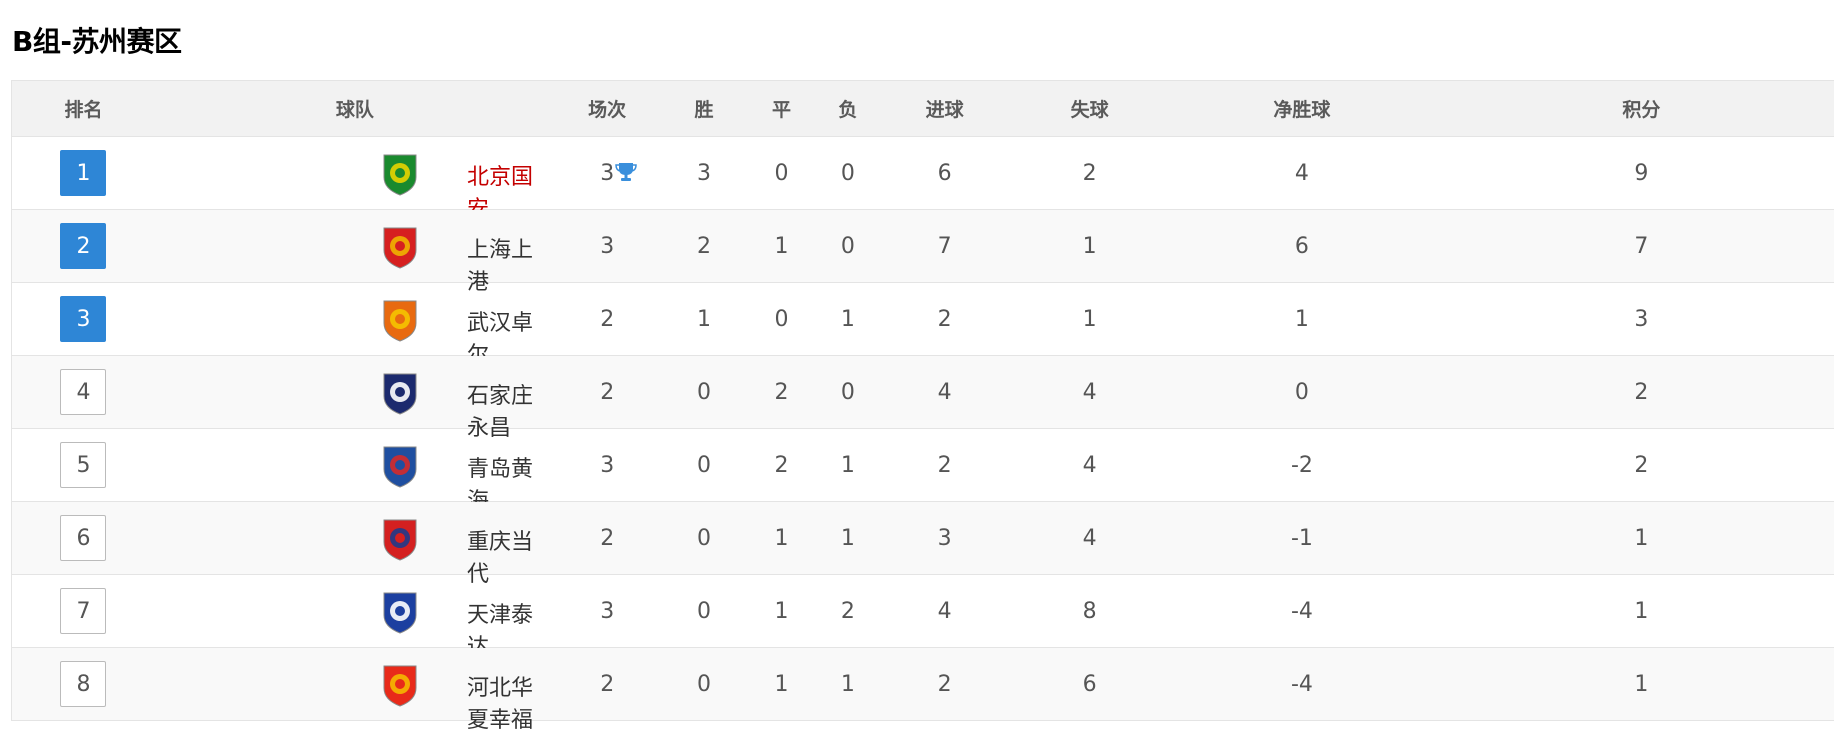 The image size is (1834, 739). I want to click on points-cell: 3, so click(1633, 319).